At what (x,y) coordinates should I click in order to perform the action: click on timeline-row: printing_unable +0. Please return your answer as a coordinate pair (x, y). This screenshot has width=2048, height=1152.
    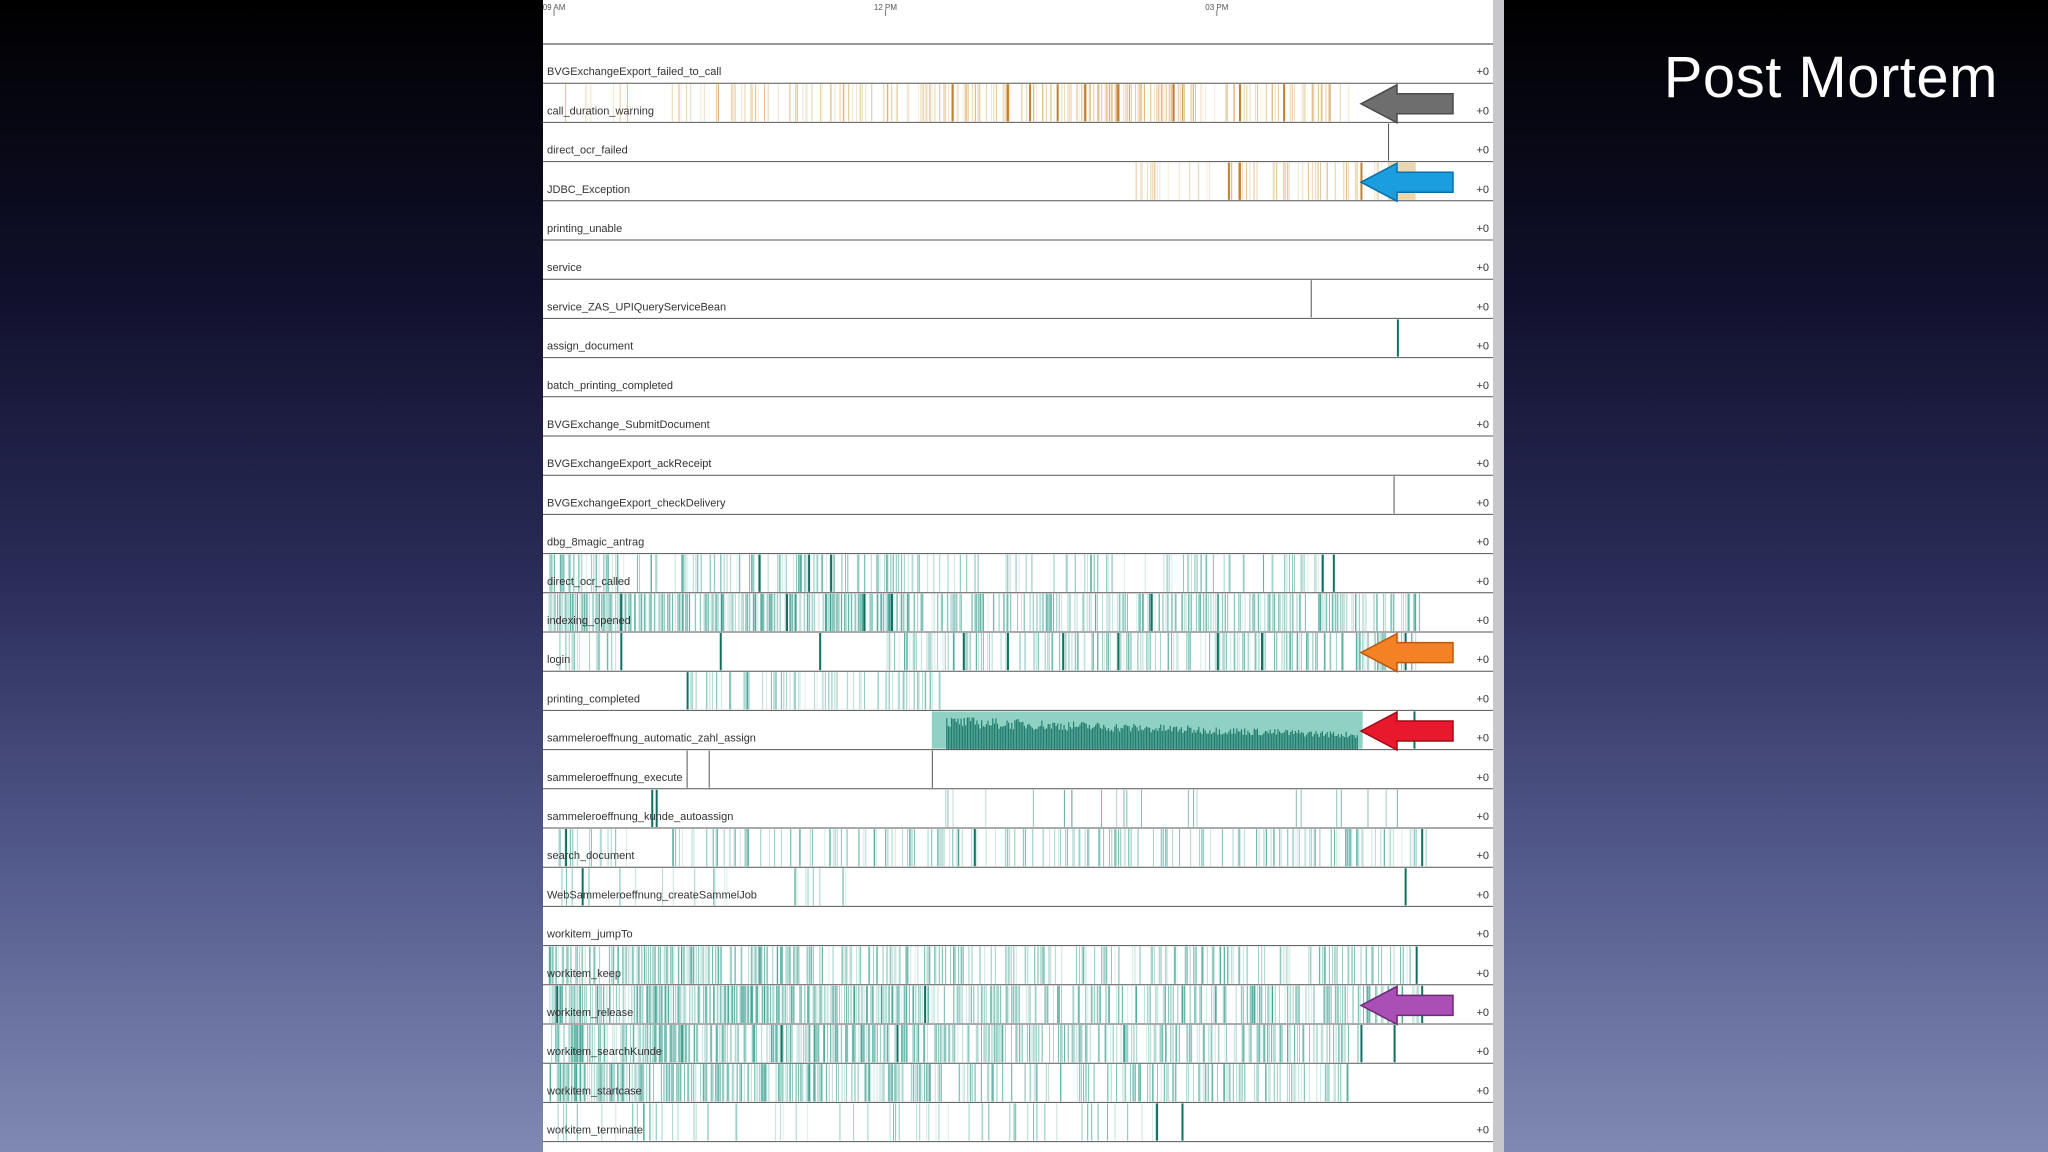
    Looking at the image, I should click on (1018, 232).